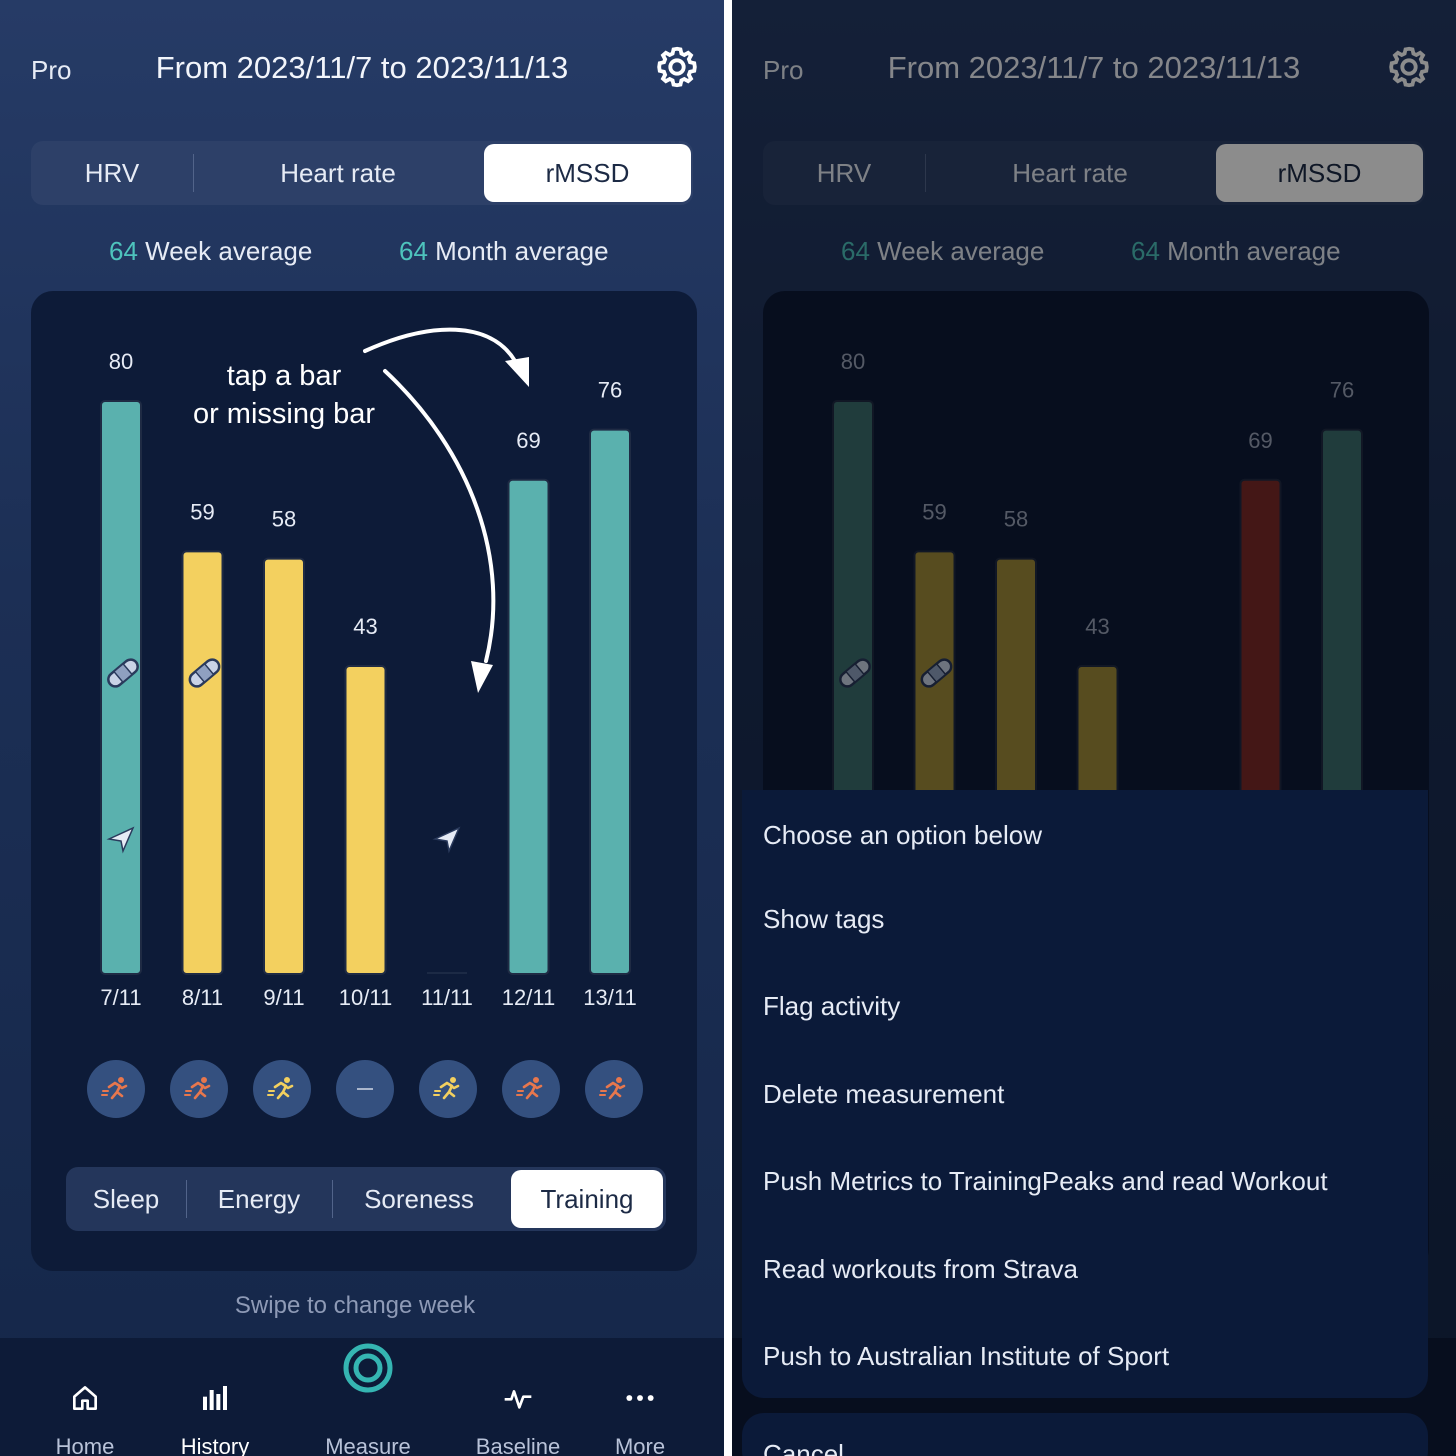 The width and height of the screenshot is (1456, 1456). Describe the element at coordinates (447, 997) in the screenshot. I see `x-tick-label: 11/11` at that location.